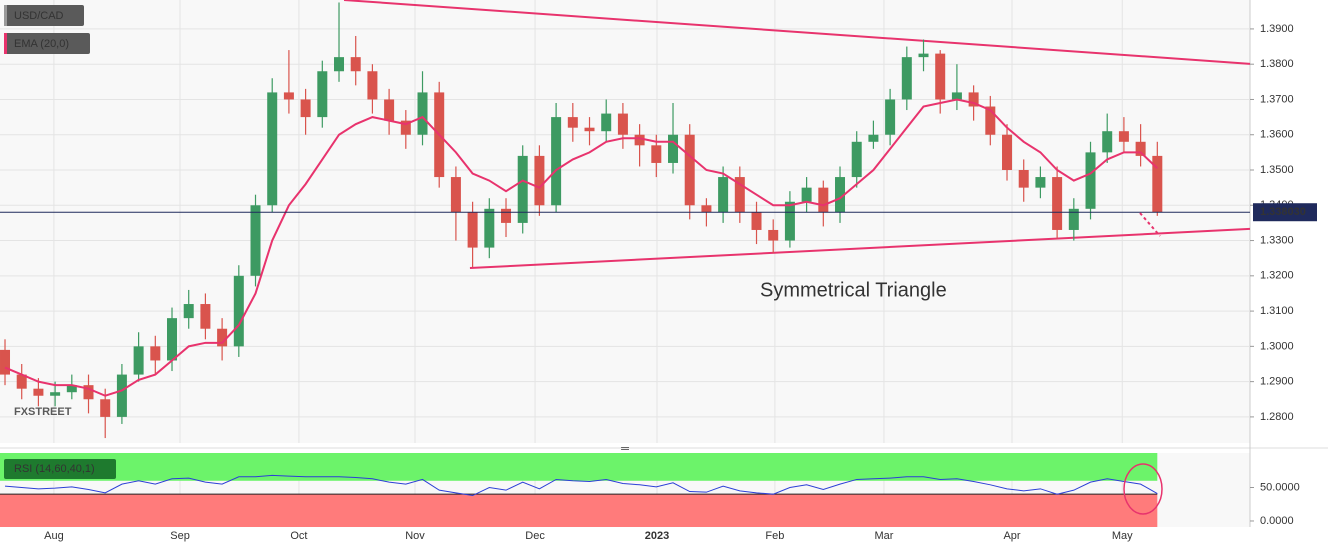 This screenshot has width=1328, height=548. What do you see at coordinates (1277, 29) in the screenshot?
I see `y-tick-label: 1.3900` at bounding box center [1277, 29].